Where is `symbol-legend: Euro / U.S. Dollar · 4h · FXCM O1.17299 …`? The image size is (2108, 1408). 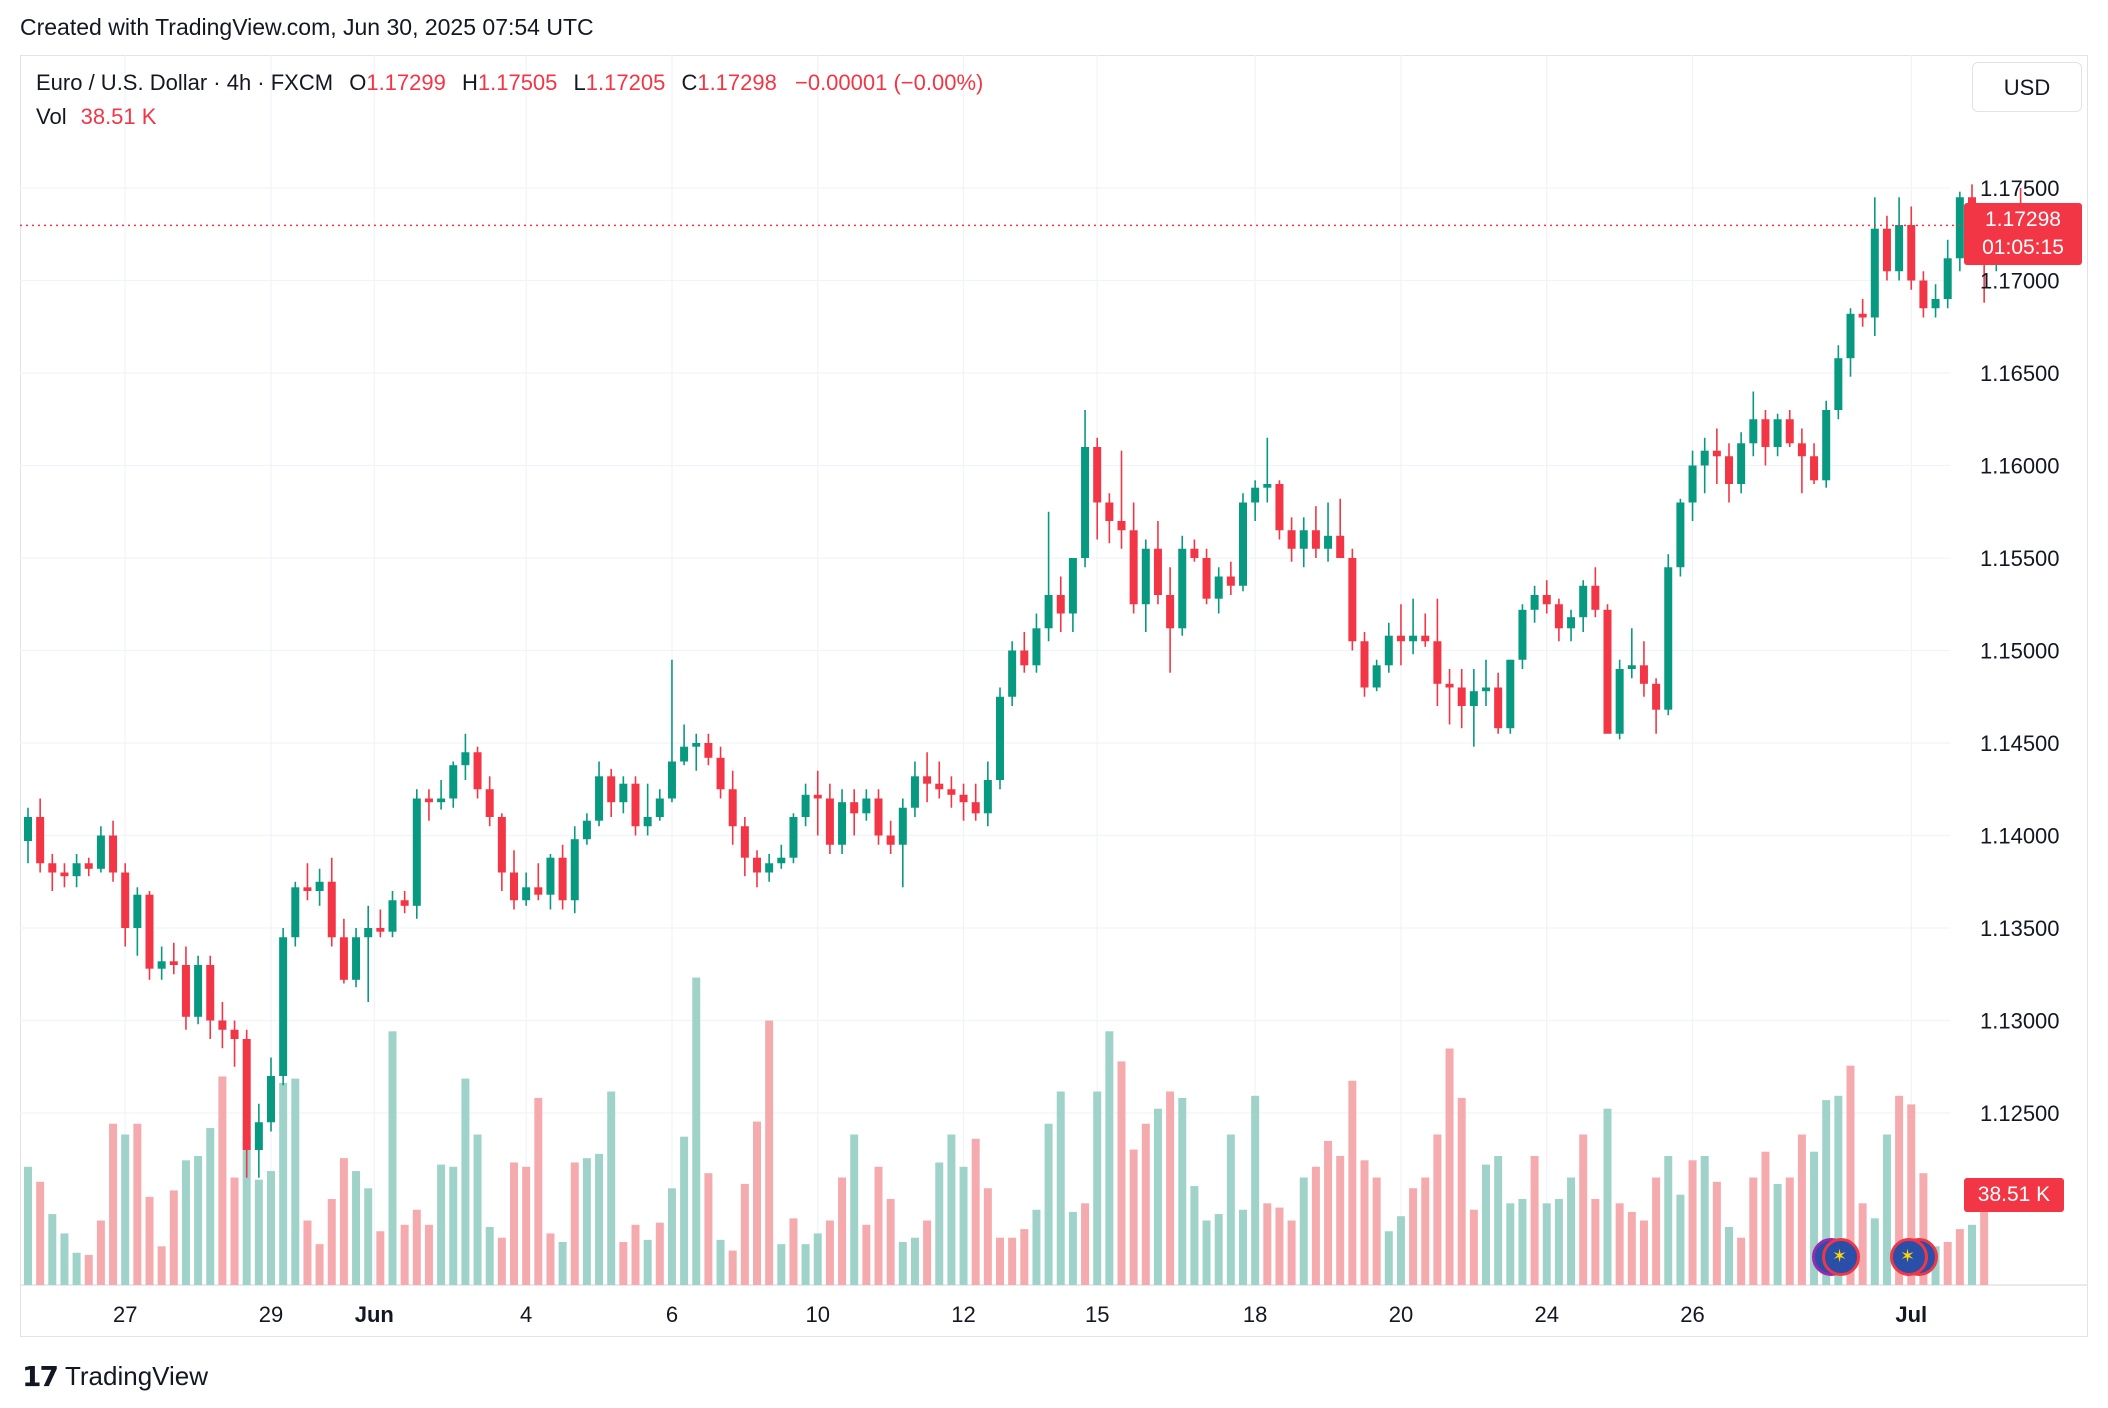
symbol-legend: Euro / U.S. Dollar · 4h · FXCM O1.17299 … is located at coordinates (509, 83).